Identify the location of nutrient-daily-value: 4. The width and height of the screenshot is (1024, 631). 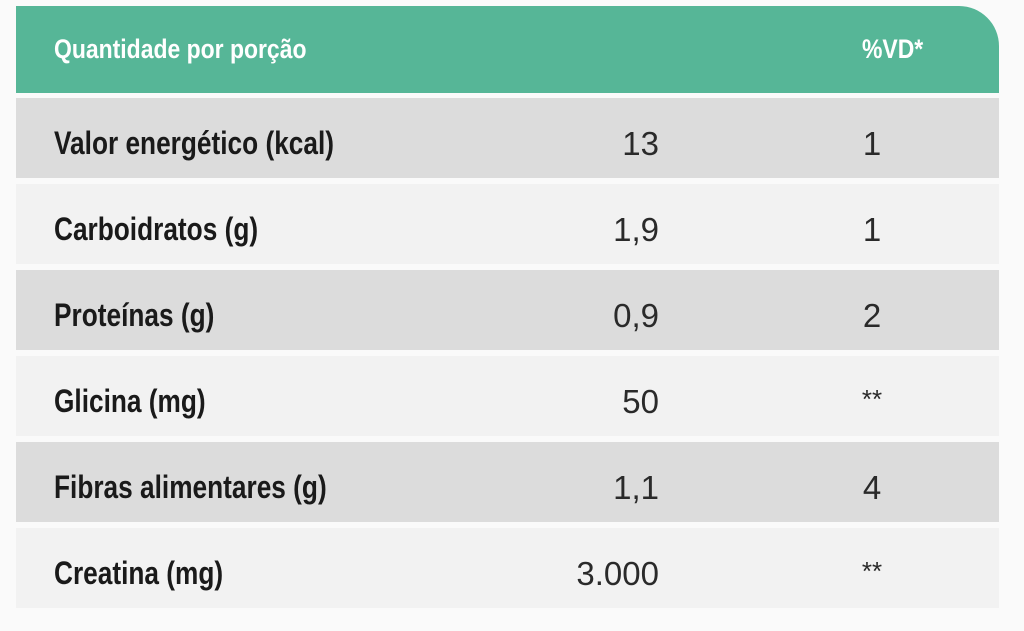
(872, 487).